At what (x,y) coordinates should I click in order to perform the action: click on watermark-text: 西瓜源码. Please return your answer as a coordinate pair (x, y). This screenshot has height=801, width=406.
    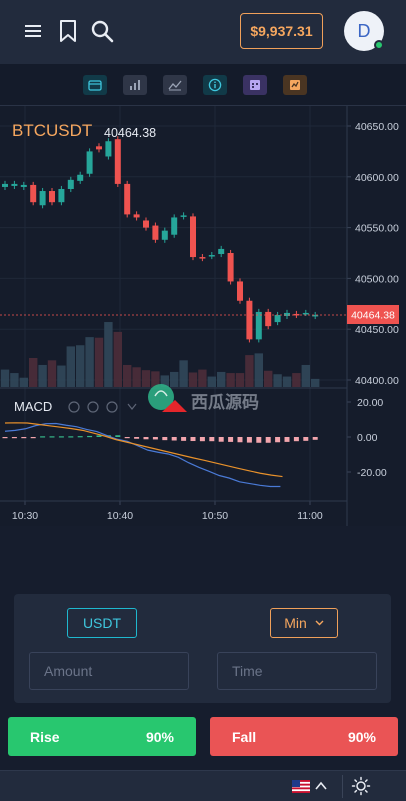
    Looking at the image, I should click on (225, 402).